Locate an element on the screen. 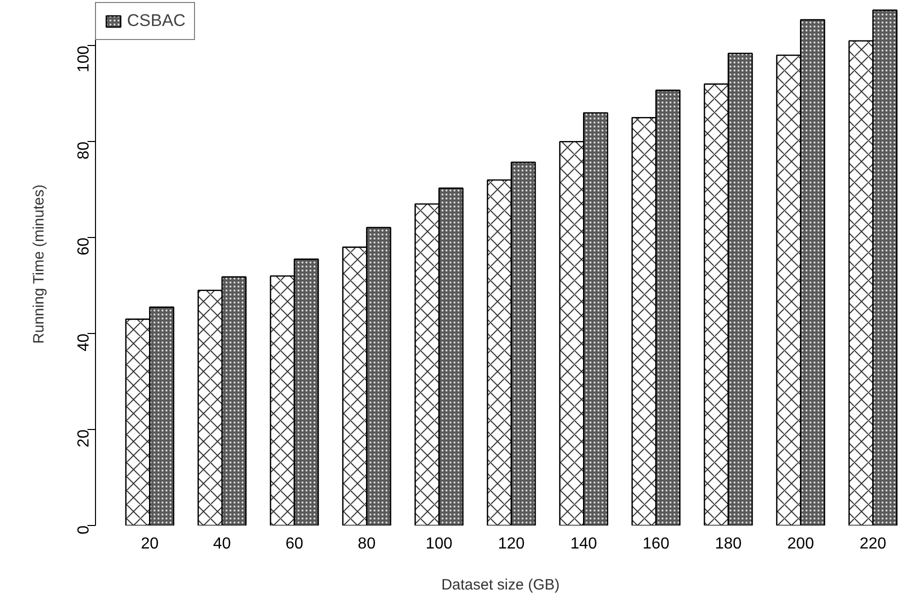 This screenshot has width=907, height=596. y-axis-title: Running Time (minutes) is located at coordinates (39, 264).